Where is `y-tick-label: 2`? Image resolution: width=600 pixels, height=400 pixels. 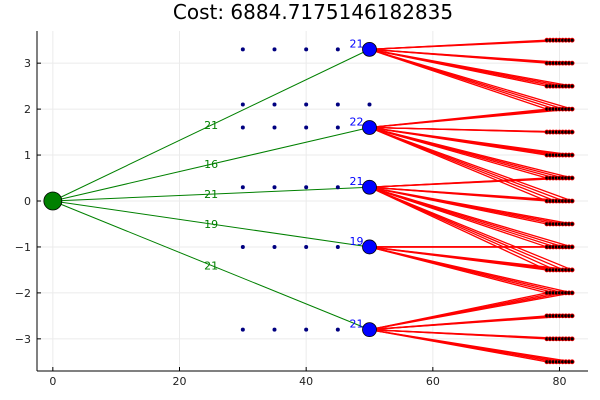 y-tick-label: 2 is located at coordinates (27, 109).